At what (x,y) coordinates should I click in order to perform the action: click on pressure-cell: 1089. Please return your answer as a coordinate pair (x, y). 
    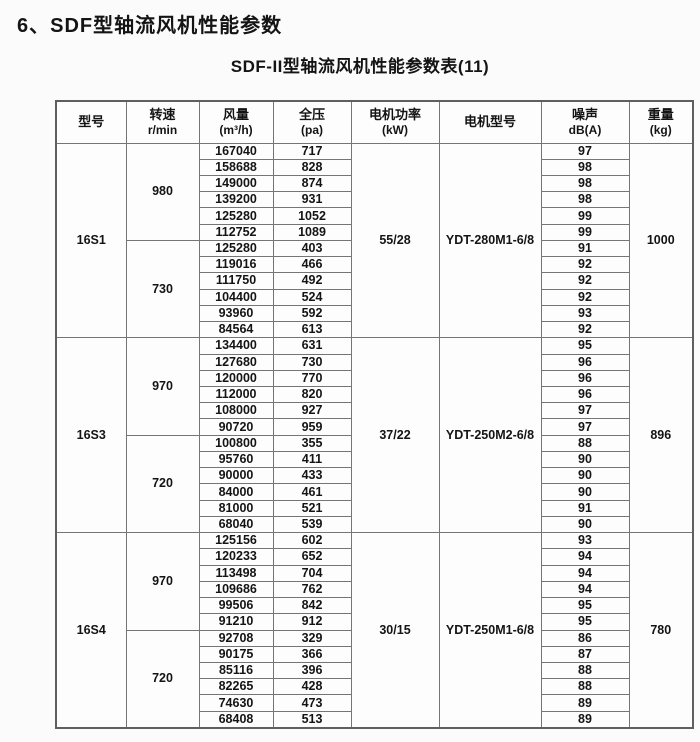
    Looking at the image, I should click on (312, 232).